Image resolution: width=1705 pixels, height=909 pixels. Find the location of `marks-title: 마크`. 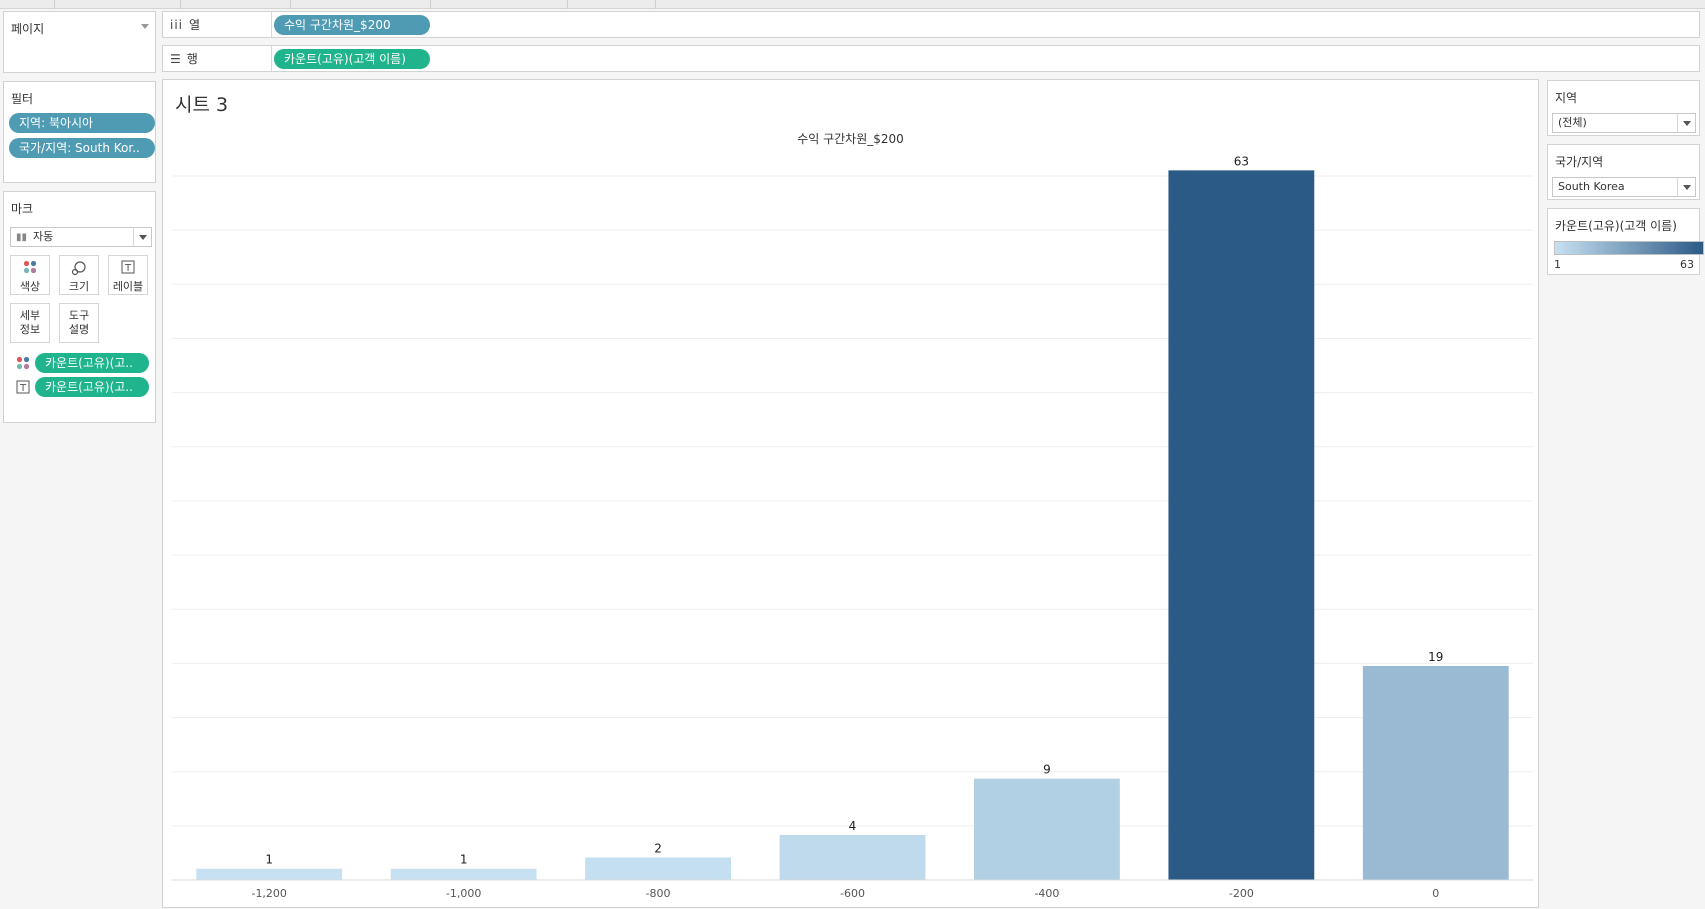

marks-title: 마크 is located at coordinates (22, 209).